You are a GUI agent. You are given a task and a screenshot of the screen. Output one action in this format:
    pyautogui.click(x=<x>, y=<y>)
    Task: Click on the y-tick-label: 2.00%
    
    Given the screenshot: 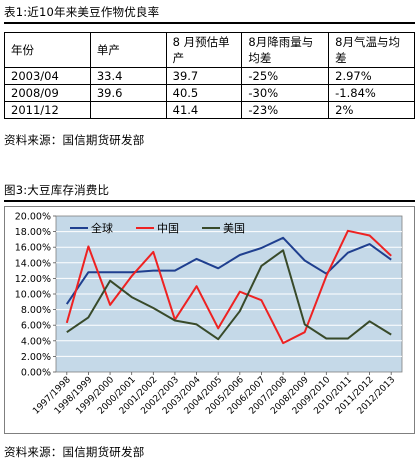 What is the action you would take?
    pyautogui.click(x=36, y=357)
    